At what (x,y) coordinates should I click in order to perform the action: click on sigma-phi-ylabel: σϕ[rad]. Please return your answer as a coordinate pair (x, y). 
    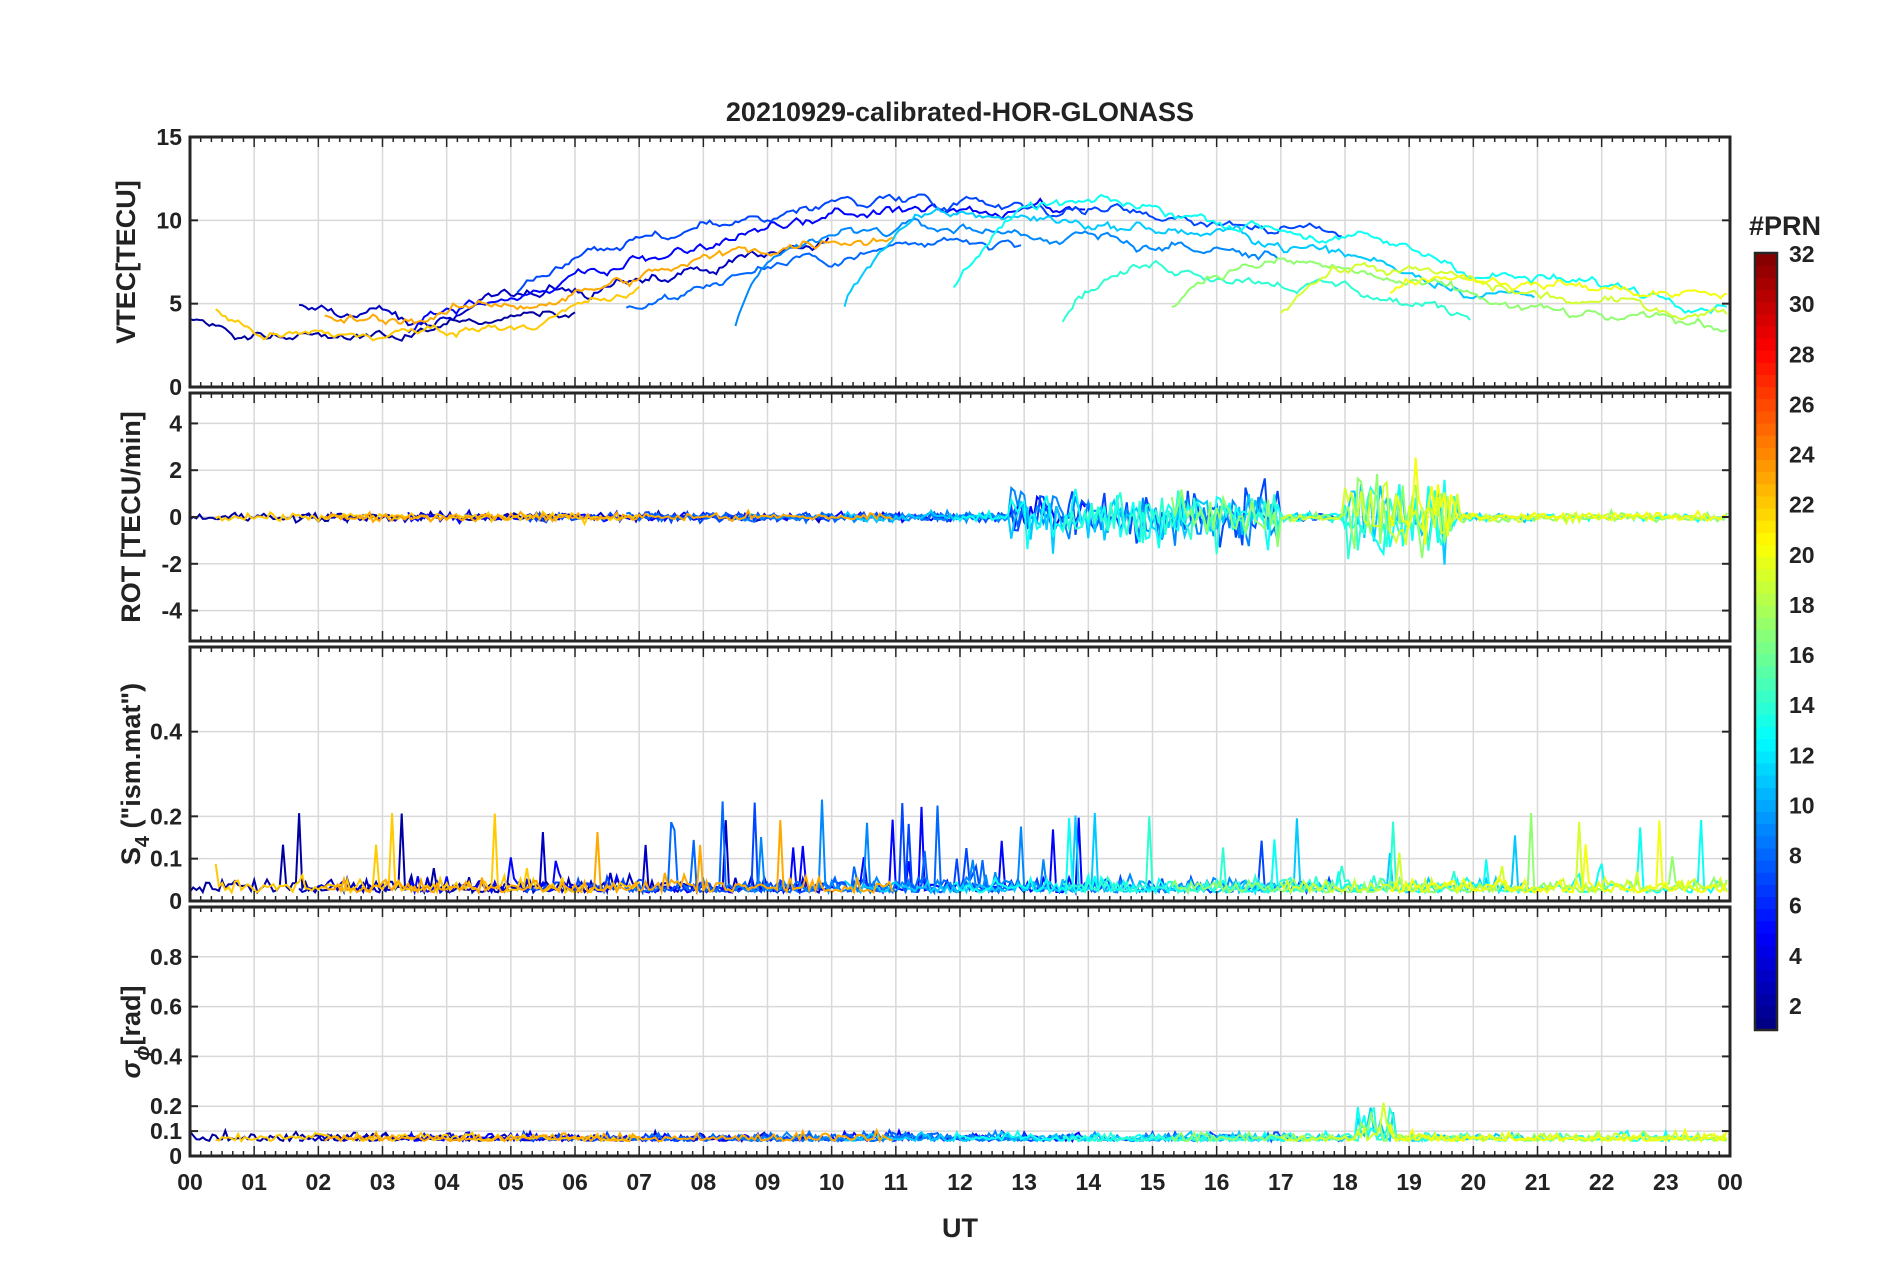
    Looking at the image, I should click on (135, 1031).